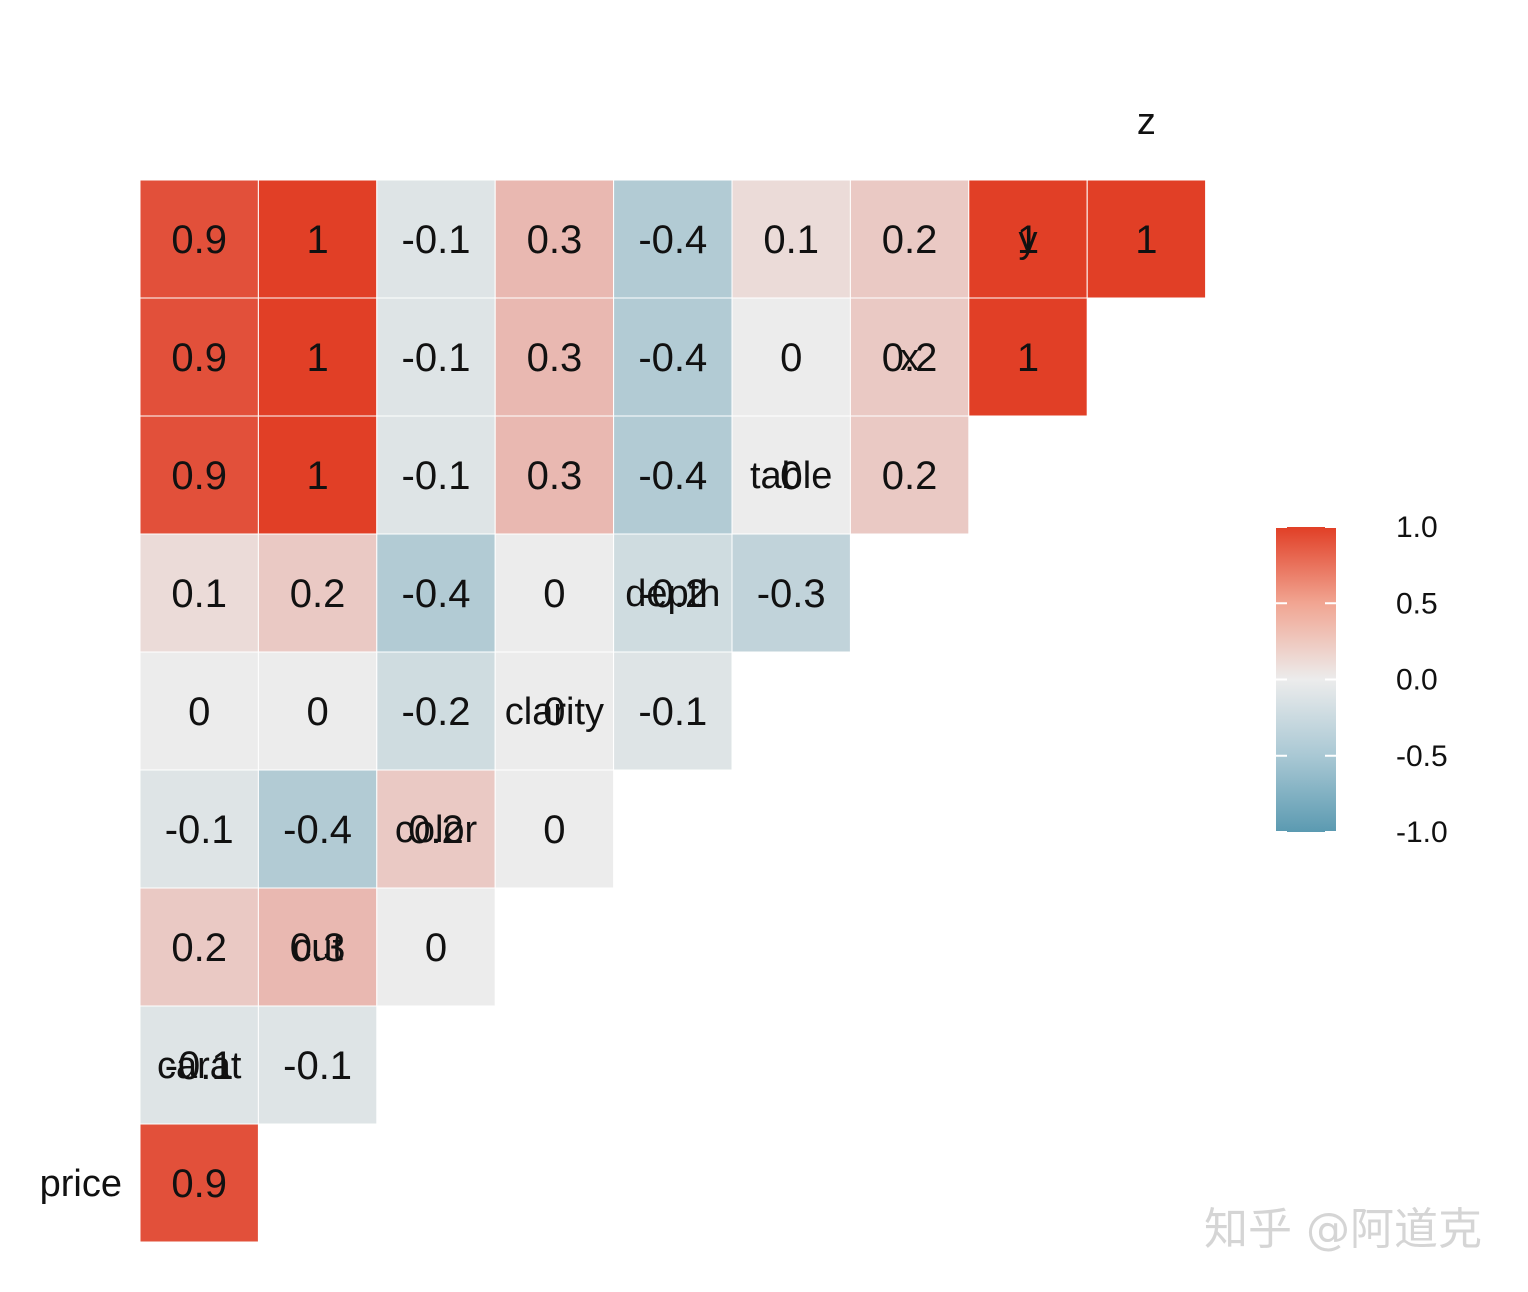  I want to click on heatmap-cell-depth-cut, so click(436, 711).